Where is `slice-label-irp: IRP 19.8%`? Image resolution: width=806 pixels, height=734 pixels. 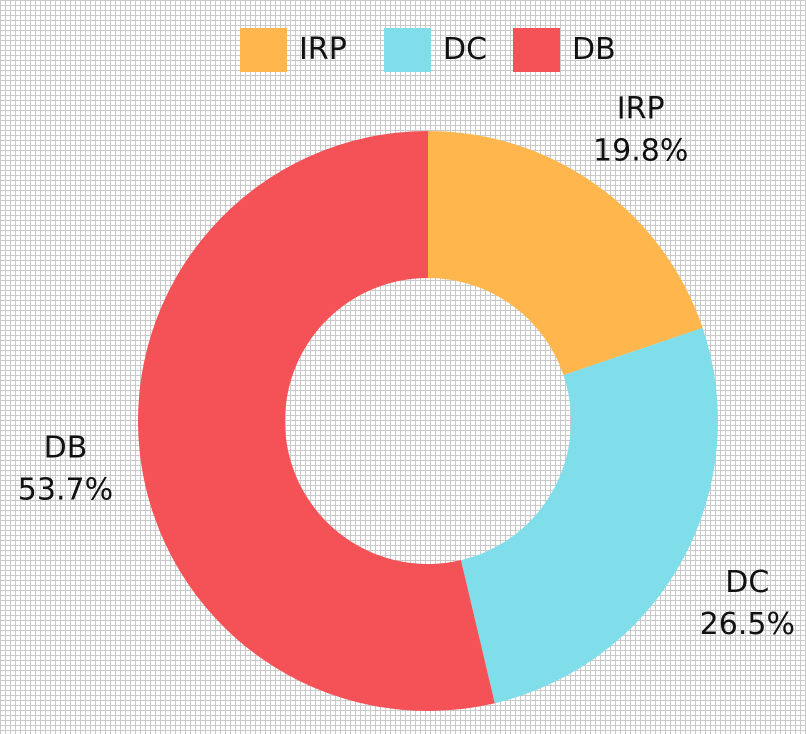 slice-label-irp: IRP 19.8% is located at coordinates (640, 129).